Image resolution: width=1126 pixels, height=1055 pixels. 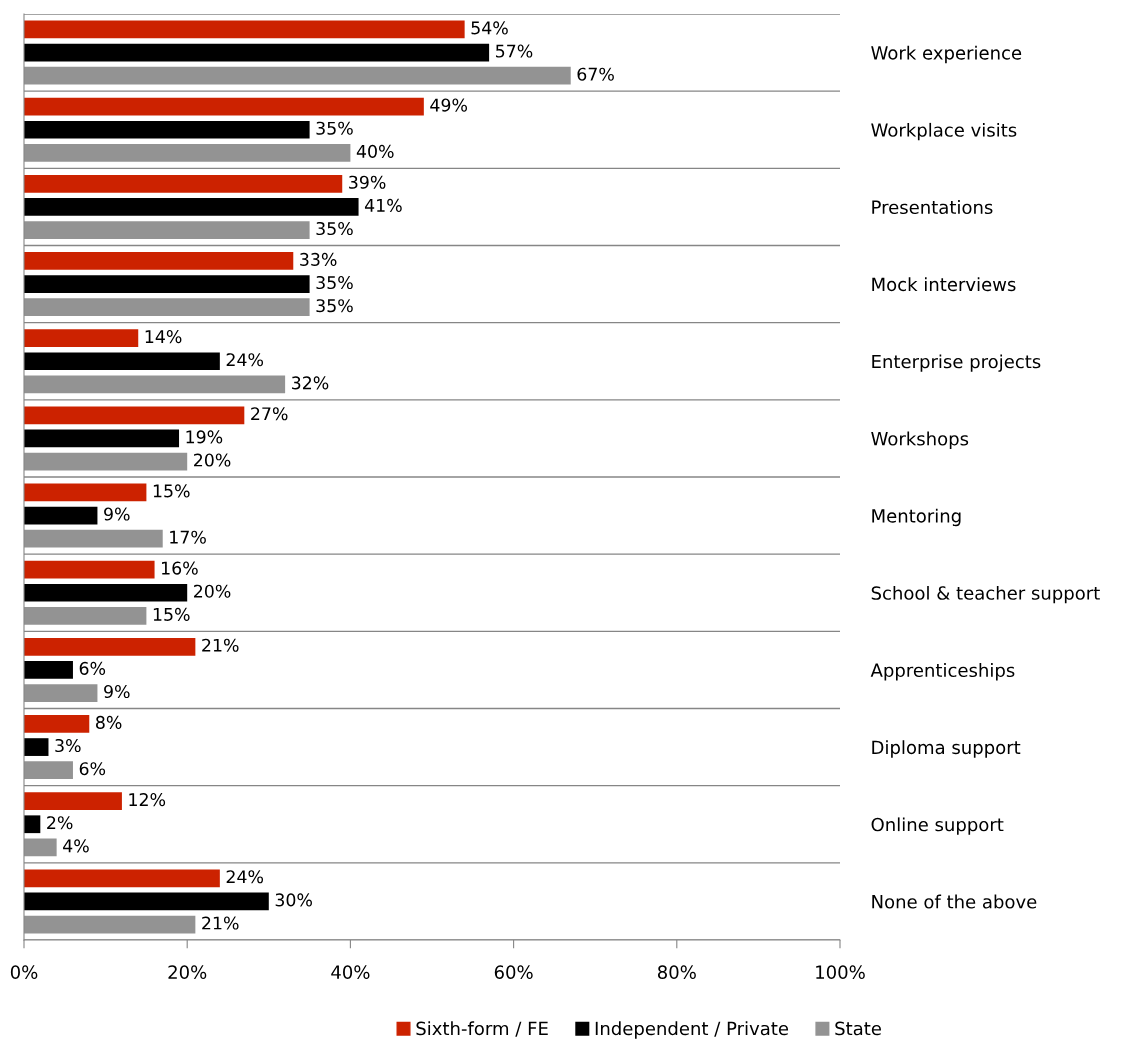 I want to click on data-label: 2%, so click(x=60, y=823).